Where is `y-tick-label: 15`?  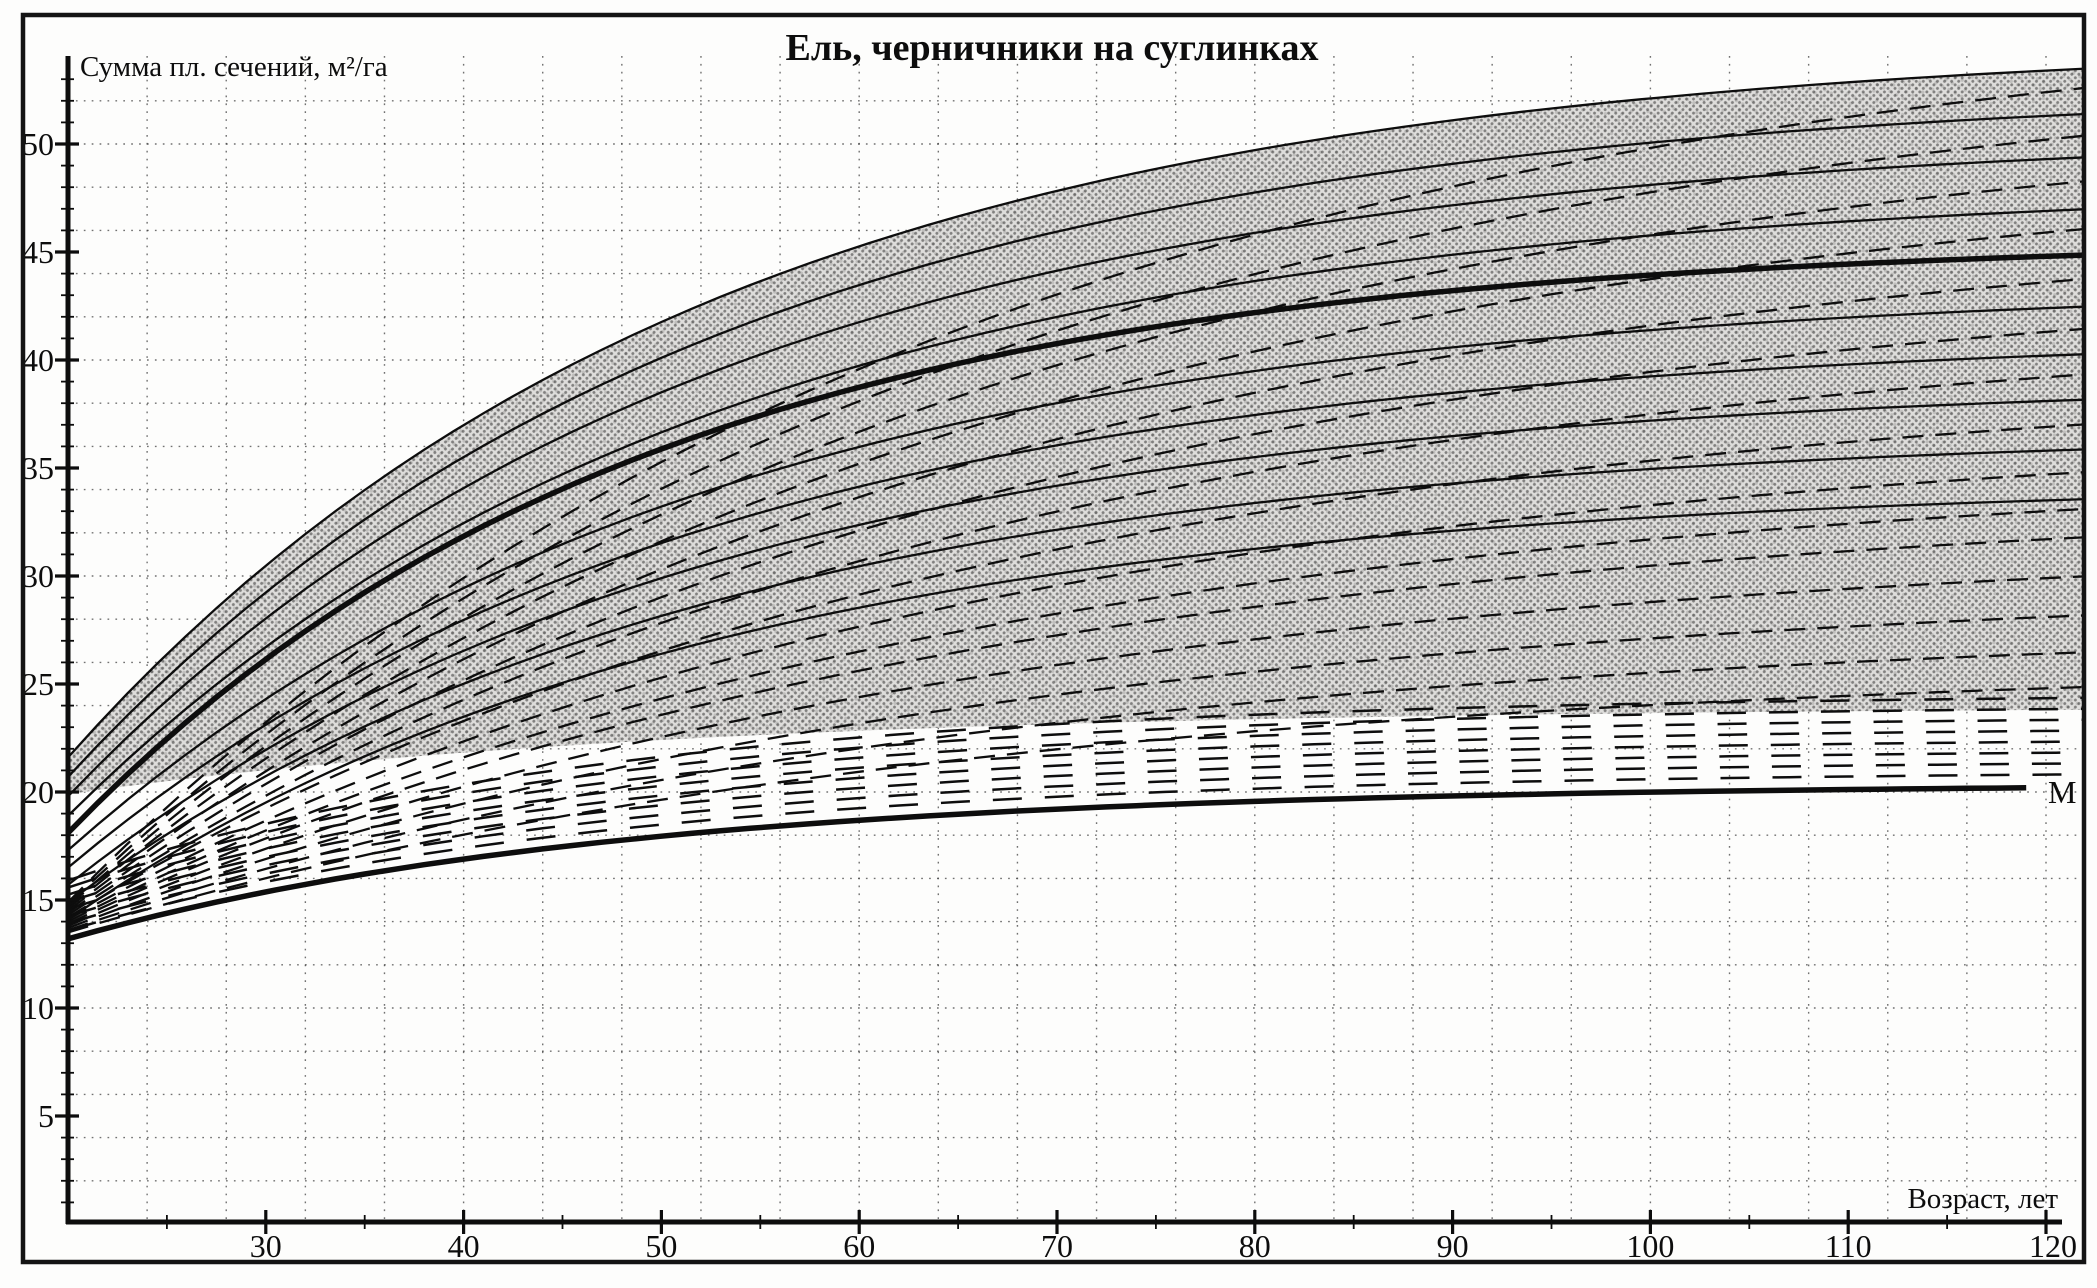 y-tick-label: 15 is located at coordinates (38, 900).